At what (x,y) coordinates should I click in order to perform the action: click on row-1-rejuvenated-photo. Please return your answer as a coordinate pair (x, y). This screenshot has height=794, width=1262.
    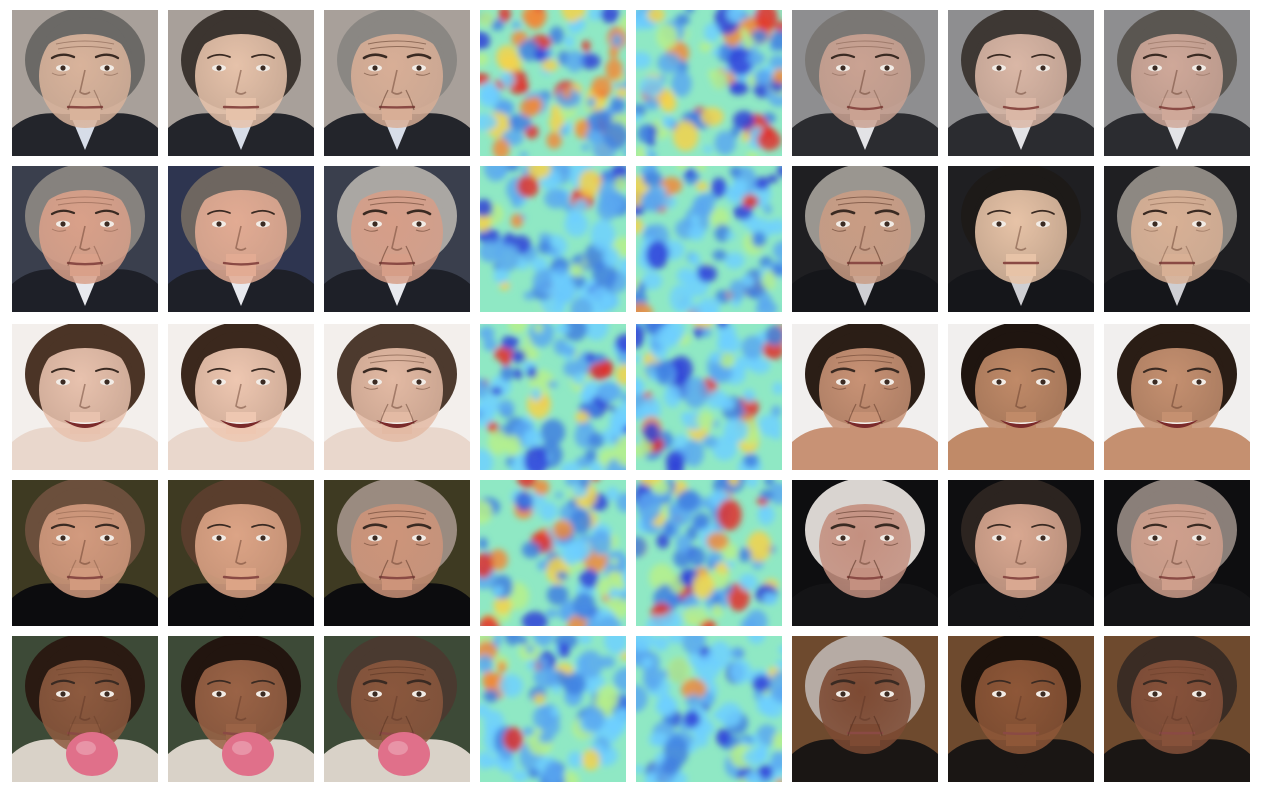
    Looking at the image, I should click on (241, 83).